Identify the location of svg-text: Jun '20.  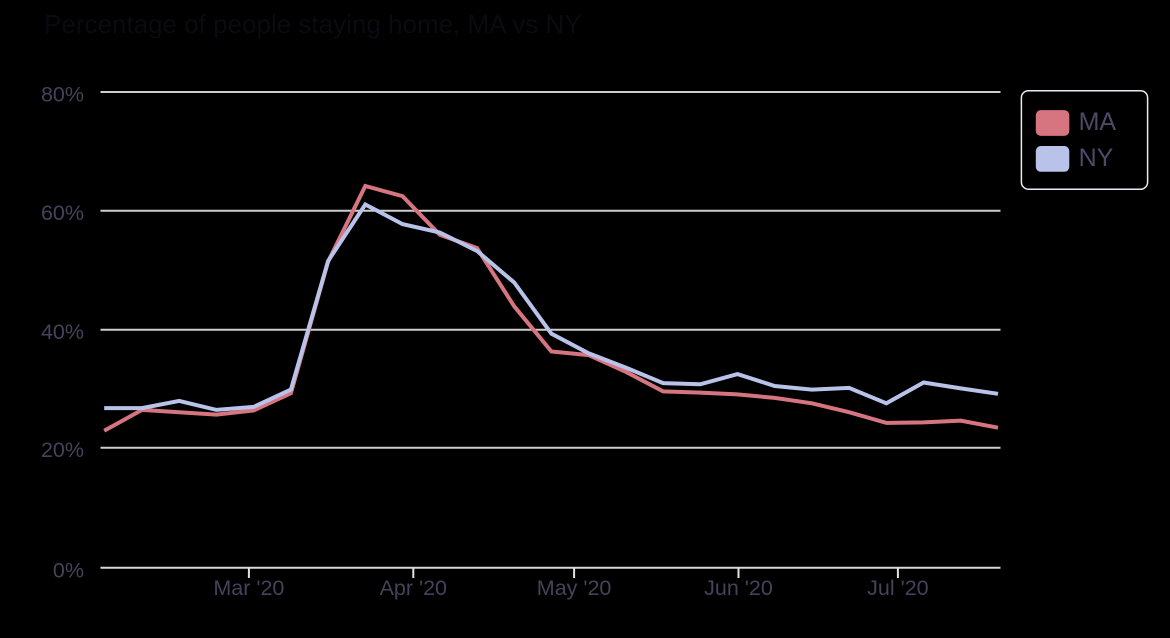
(738, 588).